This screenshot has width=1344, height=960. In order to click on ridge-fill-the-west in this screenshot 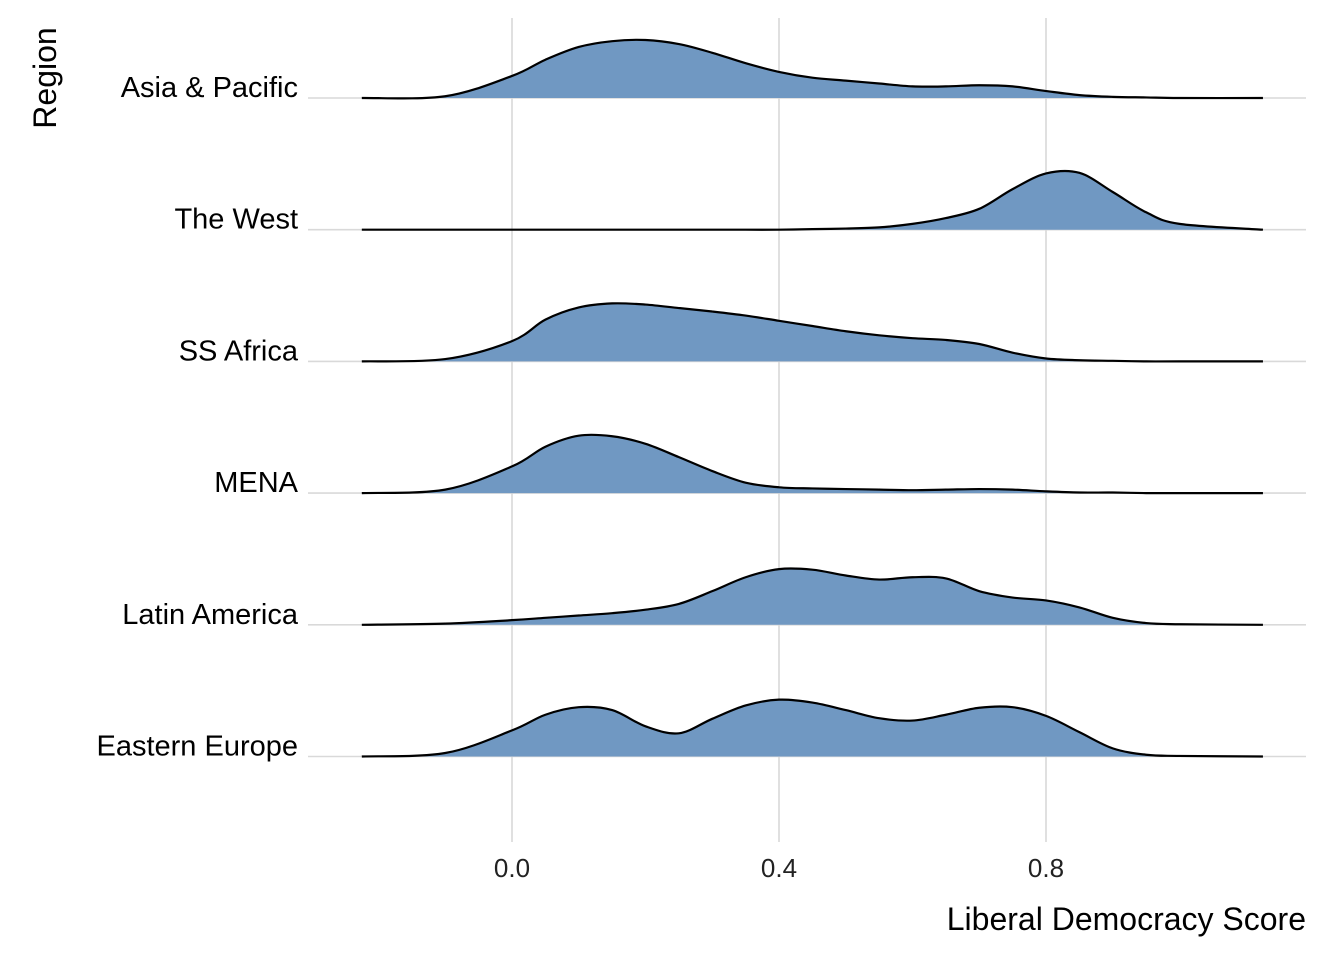, I will do `click(812, 200)`.